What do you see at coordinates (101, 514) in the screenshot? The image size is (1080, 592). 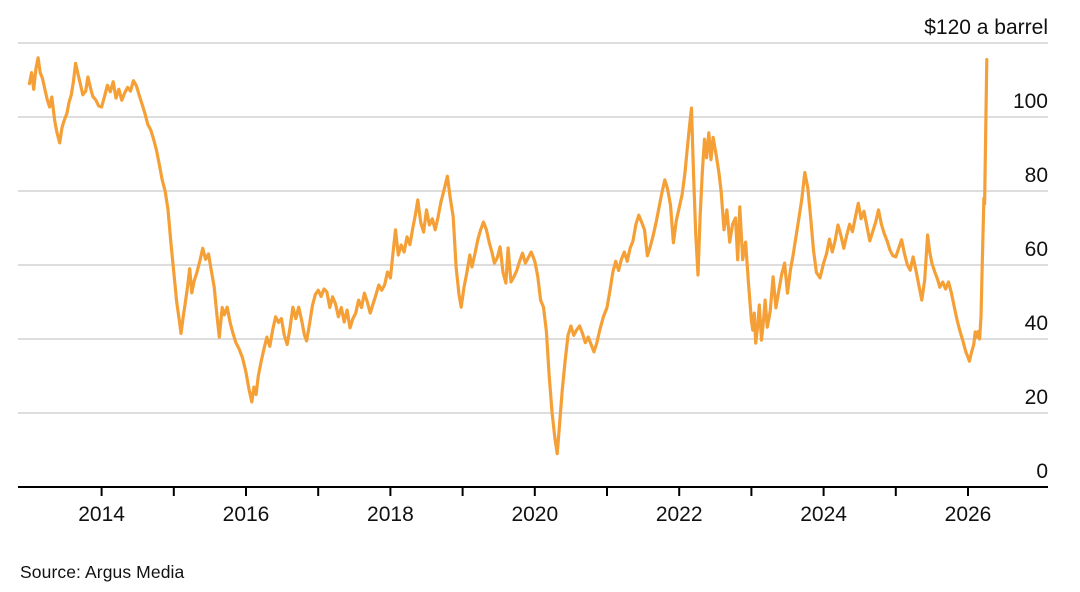 I see `x-axis-label: 2014` at bounding box center [101, 514].